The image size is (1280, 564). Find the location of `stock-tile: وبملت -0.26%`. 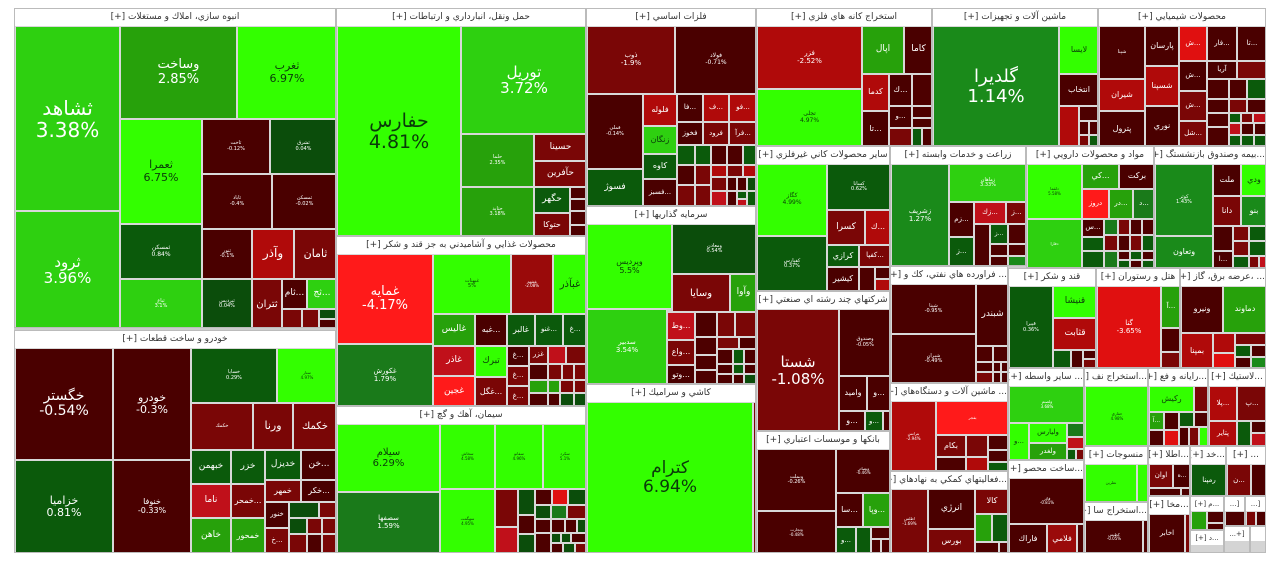

stock-tile: وبملت -0.26% is located at coordinates (796, 480).